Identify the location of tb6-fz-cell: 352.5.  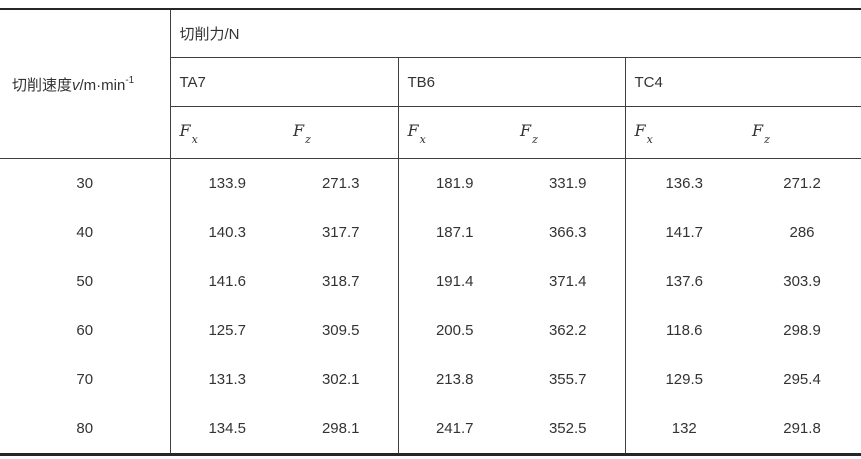
(567, 428).